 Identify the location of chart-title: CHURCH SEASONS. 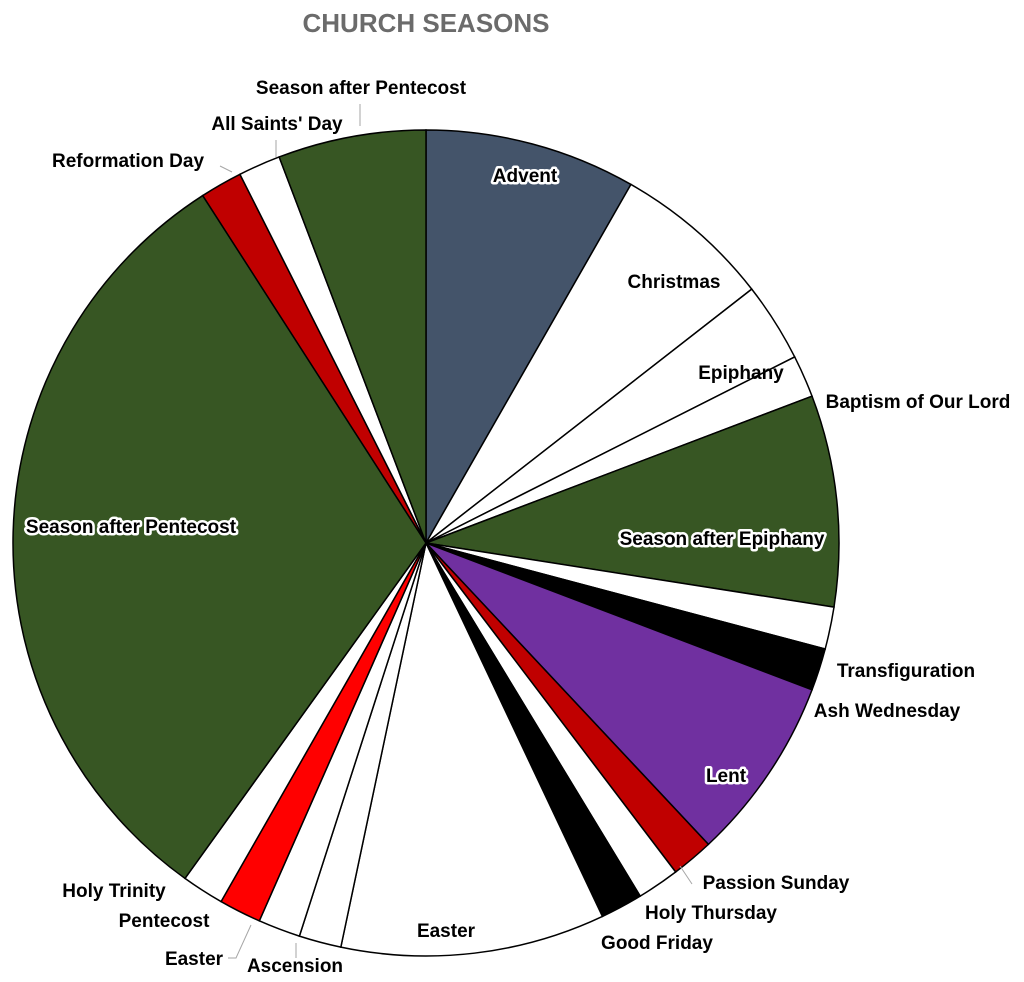
(425, 23).